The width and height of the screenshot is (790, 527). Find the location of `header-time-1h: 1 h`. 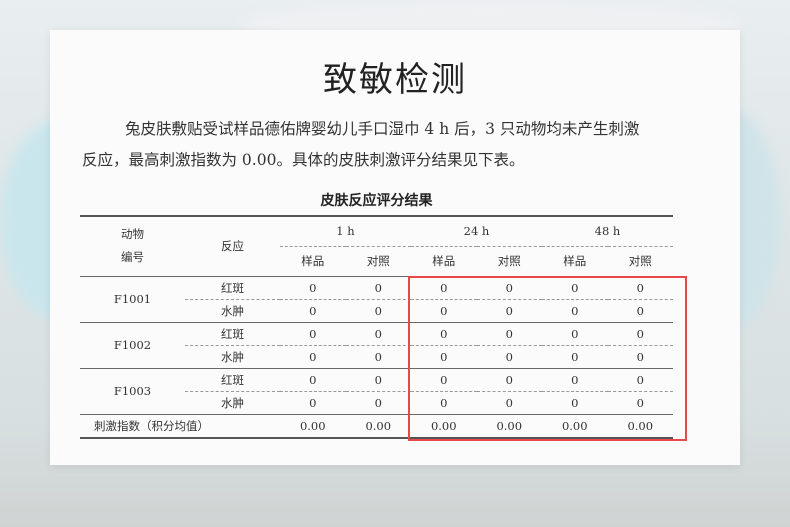

header-time-1h: 1 h is located at coordinates (345, 230).